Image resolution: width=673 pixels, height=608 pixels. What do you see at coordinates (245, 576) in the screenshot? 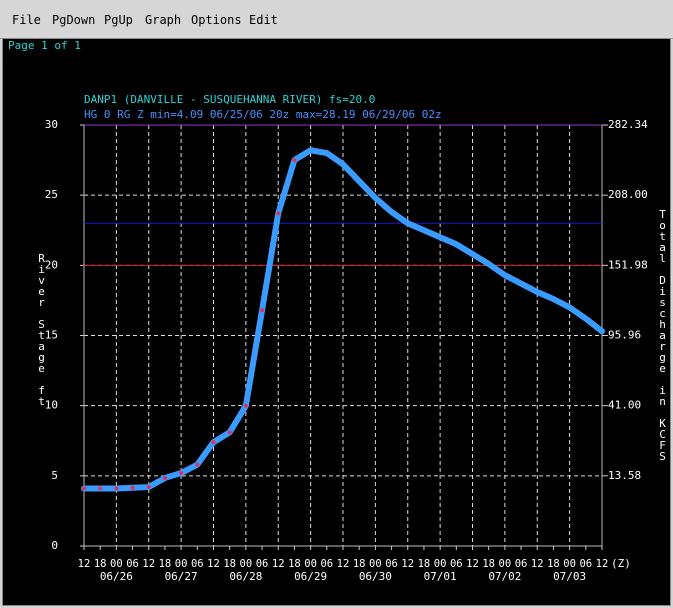
I see `date-label: 06/28` at bounding box center [245, 576].